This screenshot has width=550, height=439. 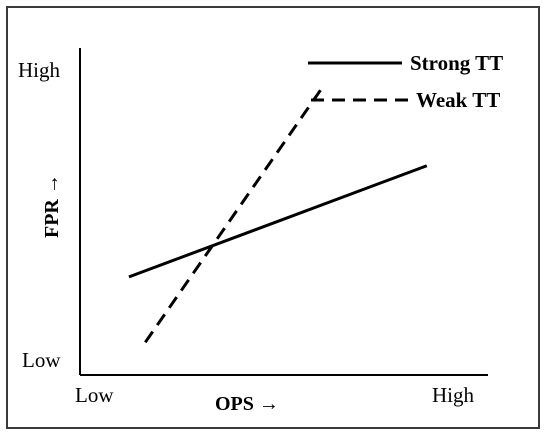 What do you see at coordinates (94, 395) in the screenshot?
I see `x-tick-label-low: Low` at bounding box center [94, 395].